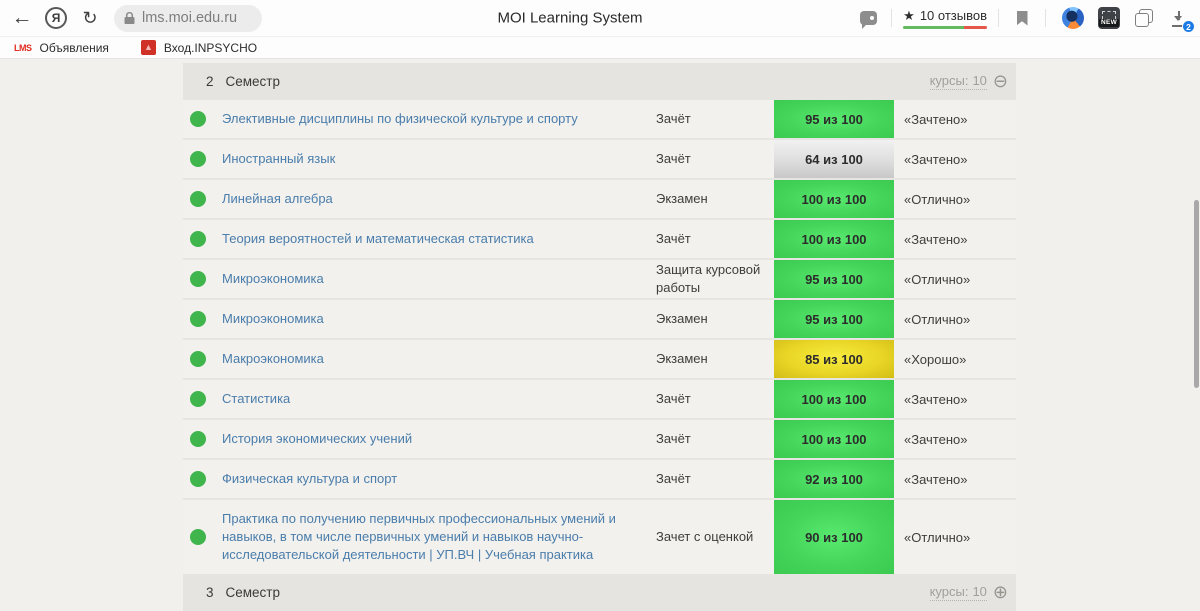  I want to click on collapse-icon: ⊖, so click(1000, 81).